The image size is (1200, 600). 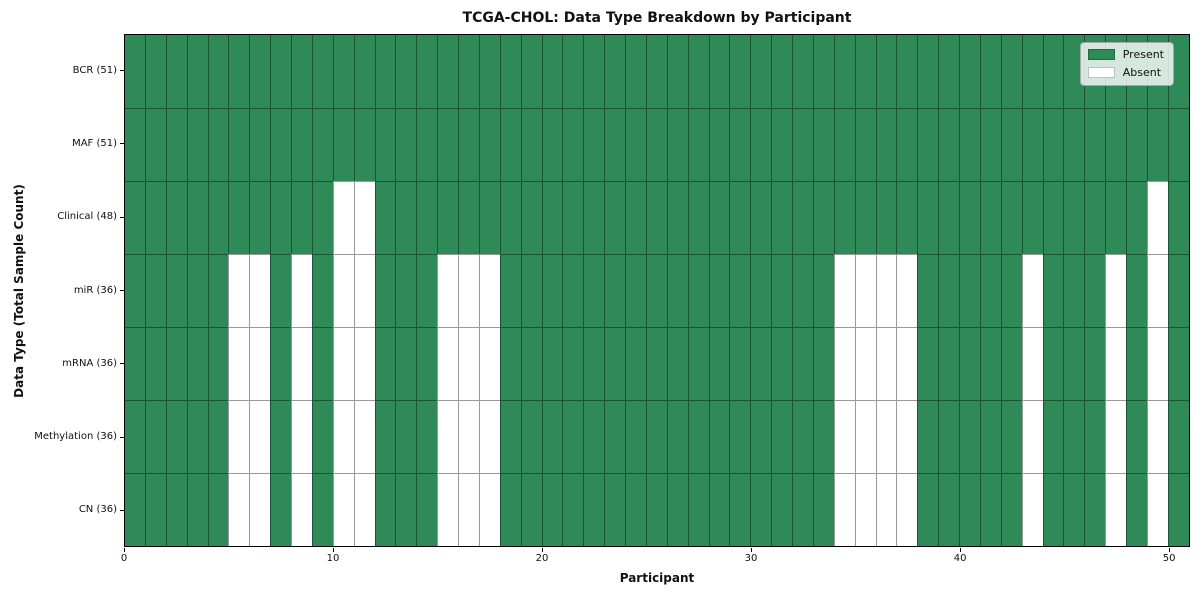 What do you see at coordinates (135, 144) in the screenshot?
I see `cell-maf-p0` at bounding box center [135, 144].